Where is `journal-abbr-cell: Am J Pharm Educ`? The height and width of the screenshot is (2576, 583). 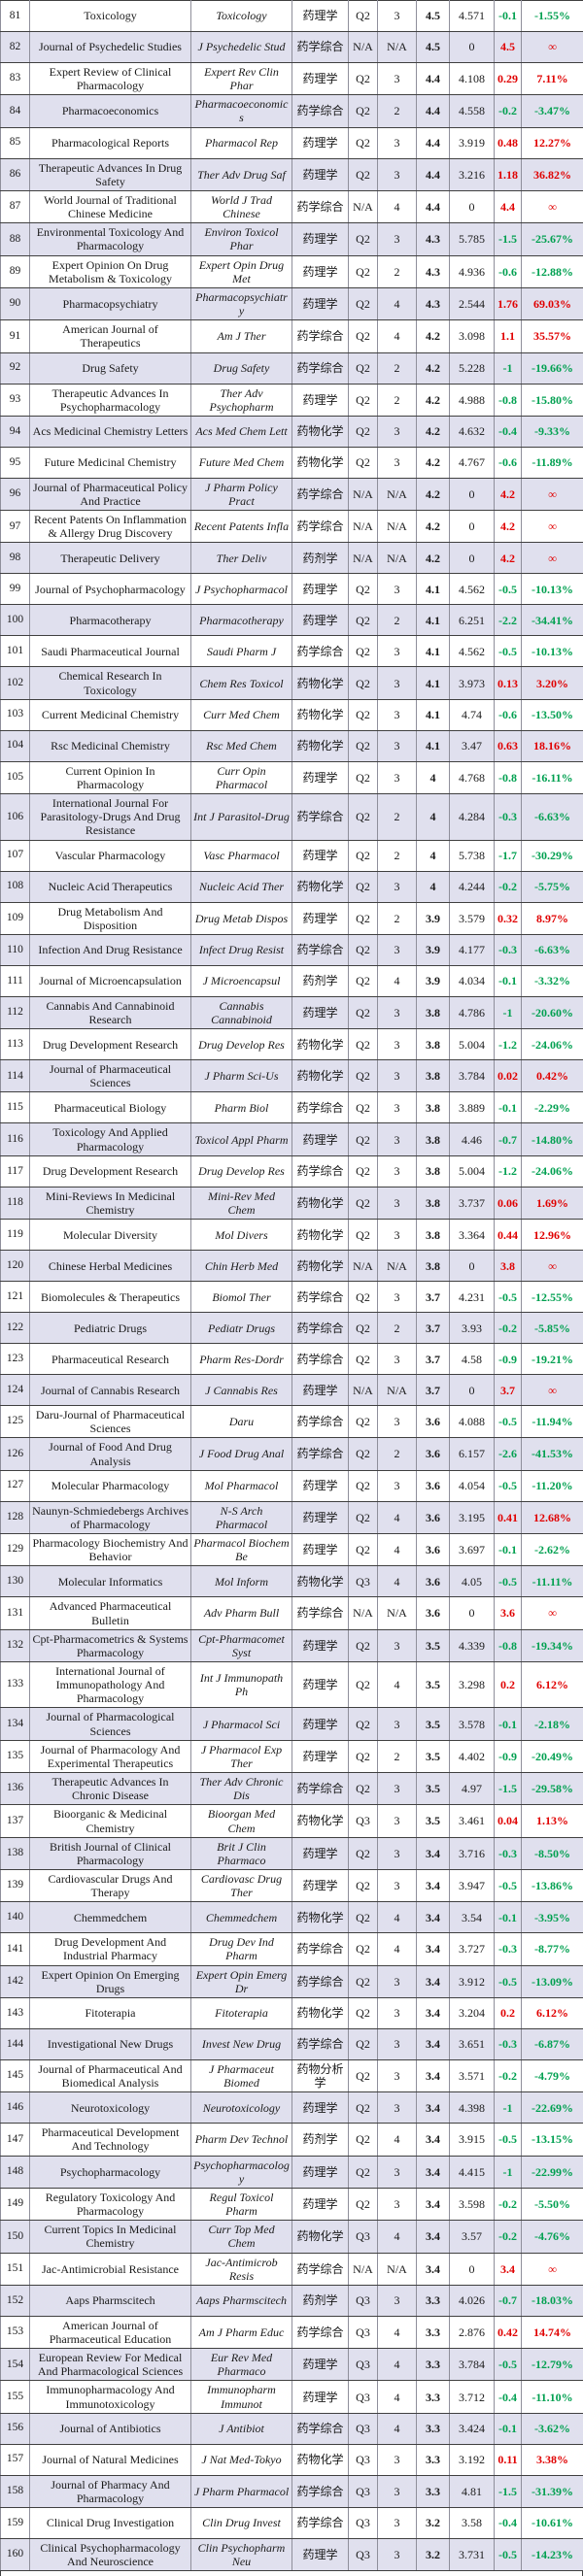
journal-abbr-cell: Am J Pharm Educ is located at coordinates (241, 2332).